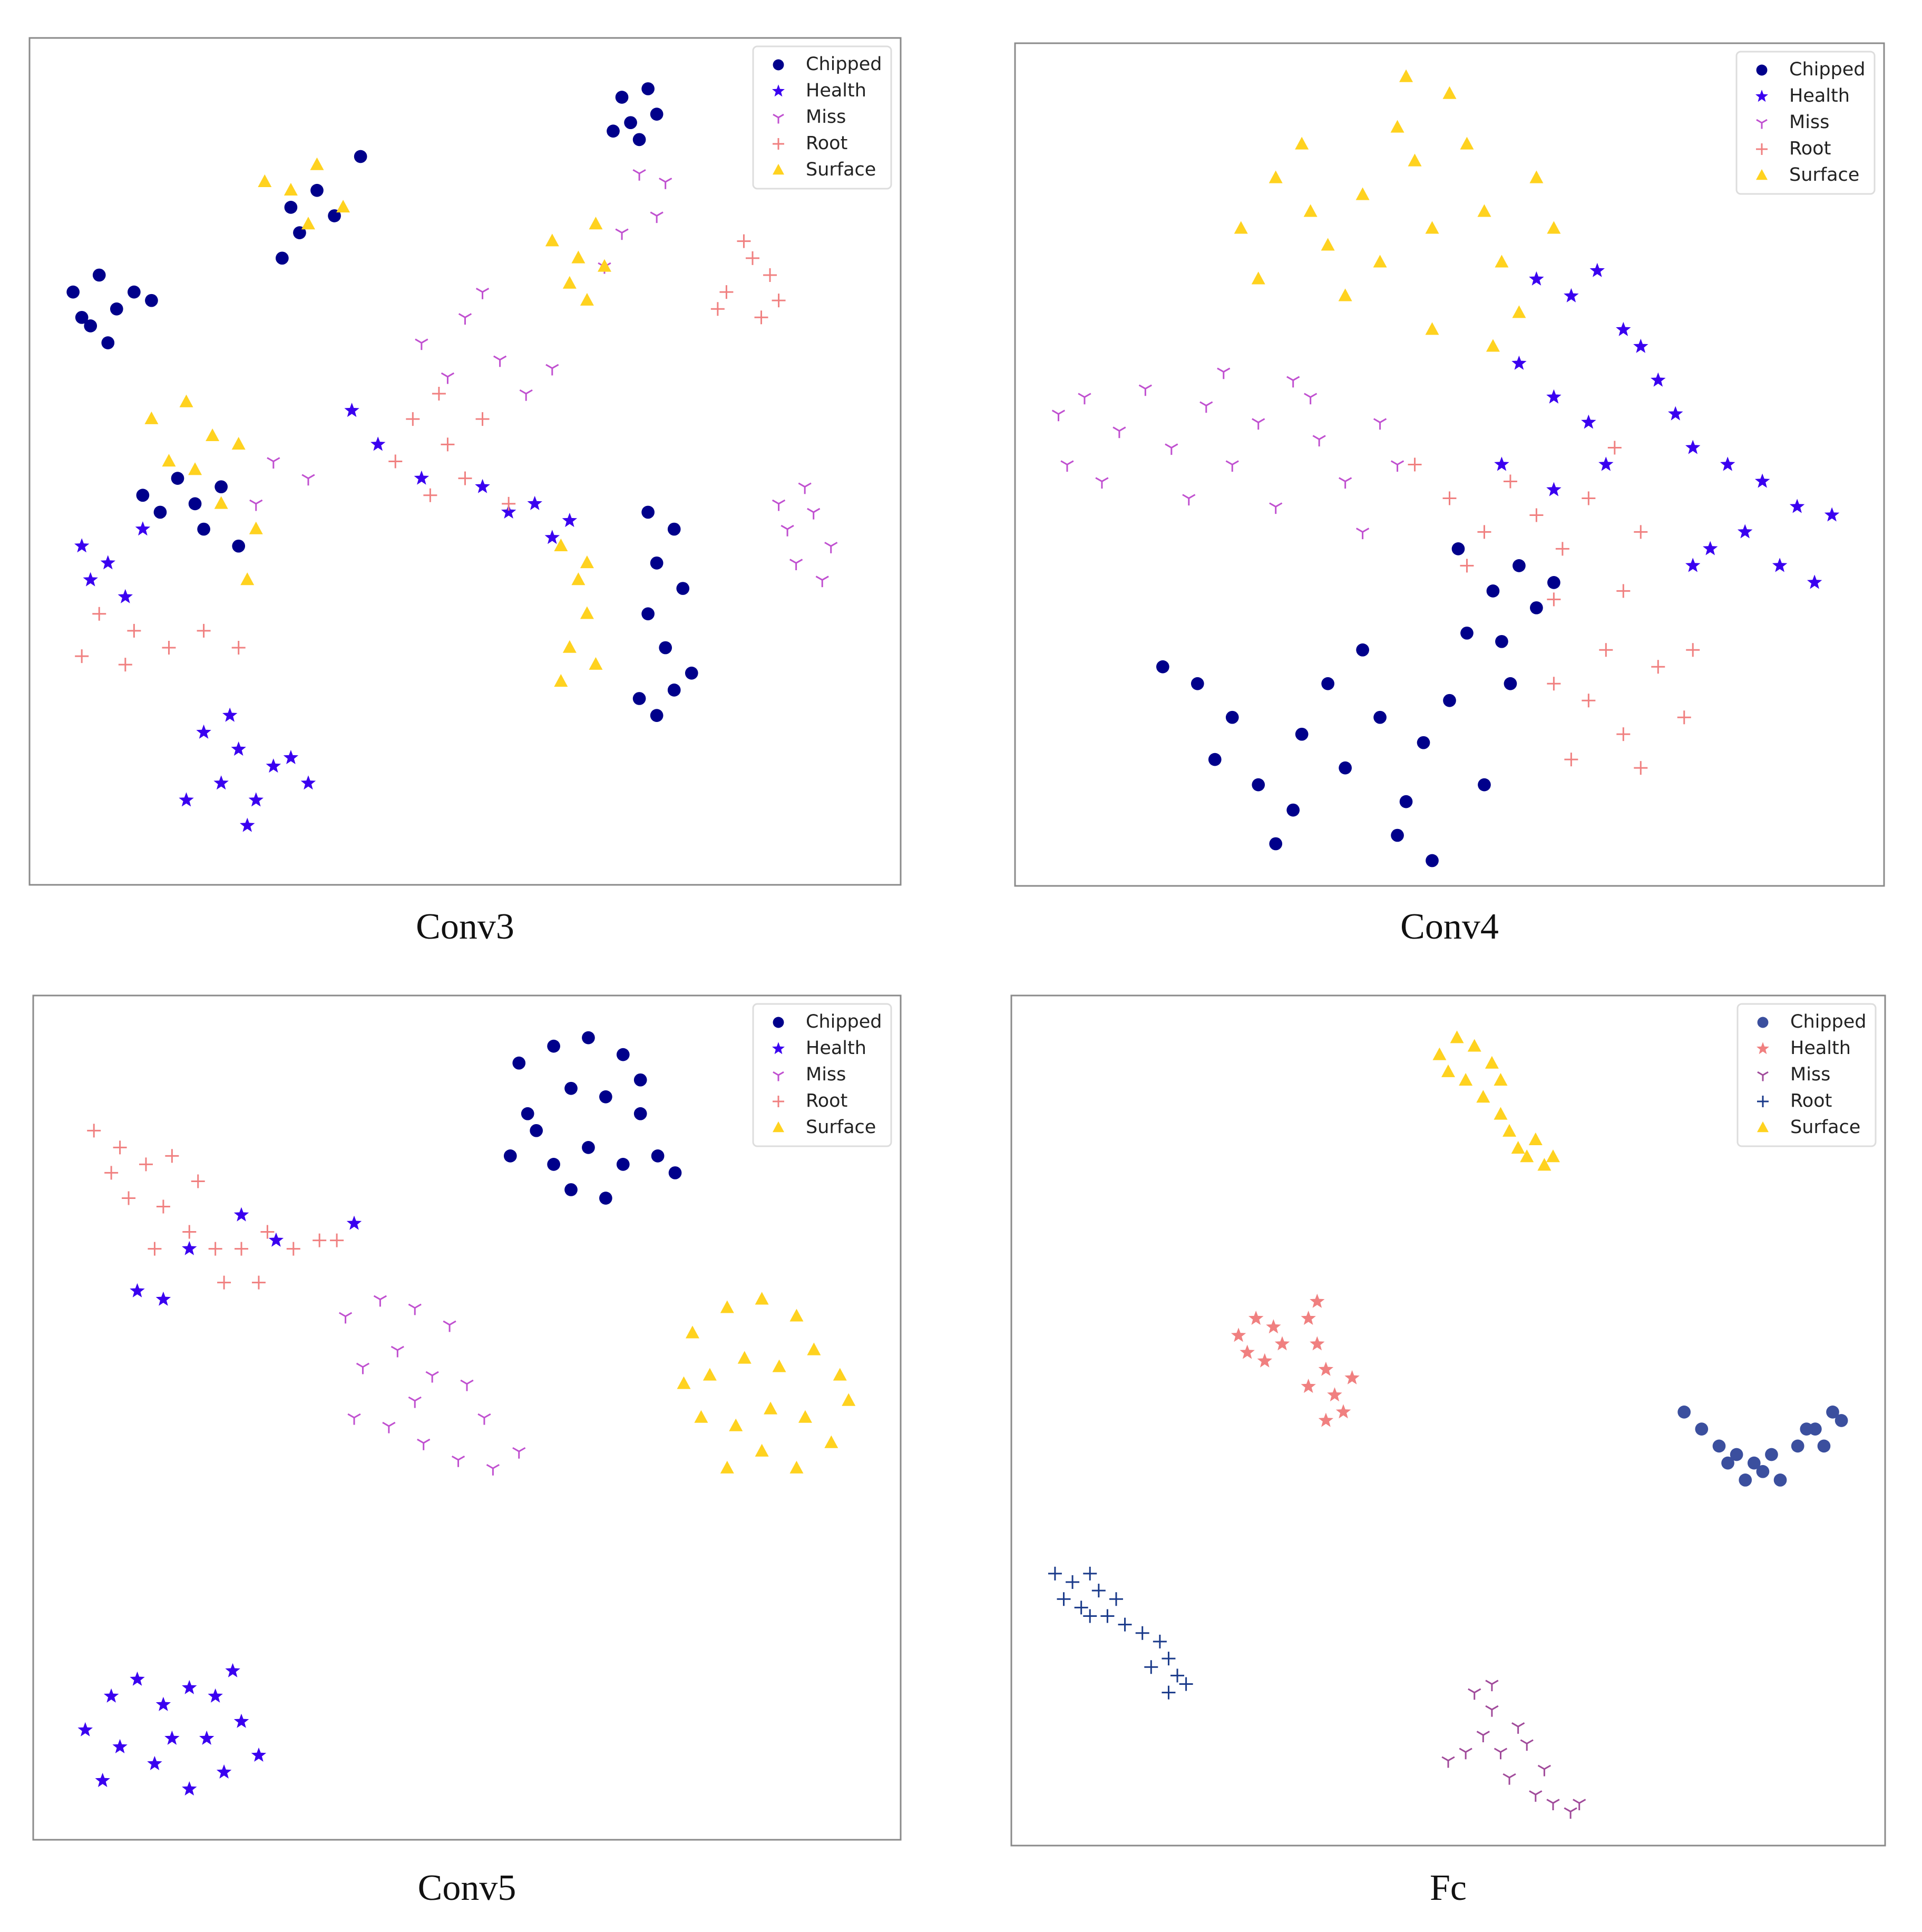 Image resolution: width=1922 pixels, height=1932 pixels. I want to click on legend-label: Miss, so click(826, 1074).